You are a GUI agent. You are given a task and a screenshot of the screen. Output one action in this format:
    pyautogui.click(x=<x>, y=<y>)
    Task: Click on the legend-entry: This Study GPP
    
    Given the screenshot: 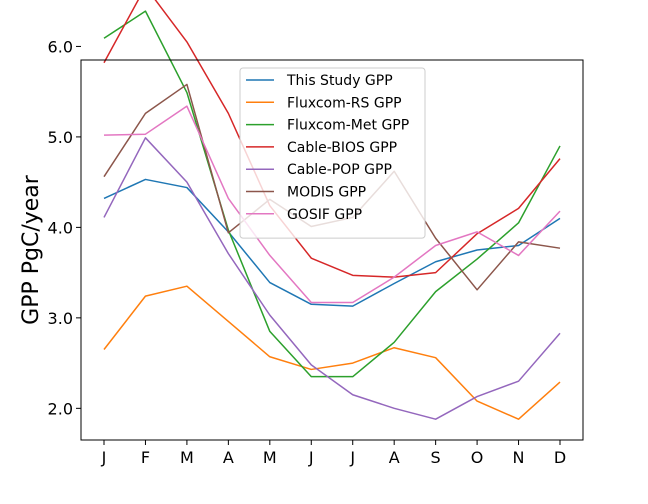 What is the action you would take?
    pyautogui.click(x=339, y=81)
    